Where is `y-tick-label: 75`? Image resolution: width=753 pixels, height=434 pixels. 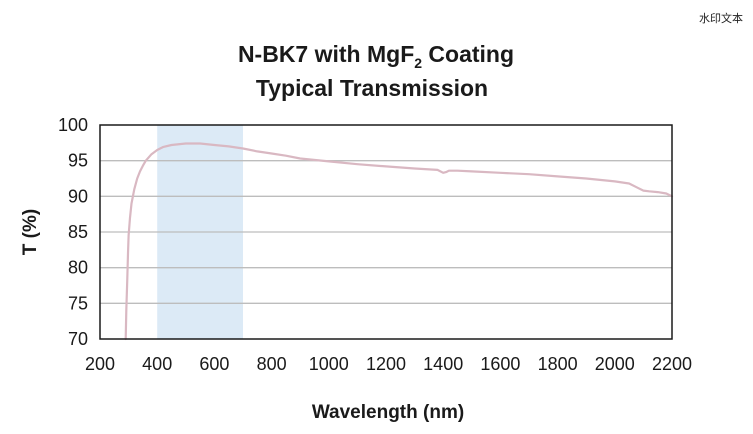
y-tick-label: 75 is located at coordinates (78, 303).